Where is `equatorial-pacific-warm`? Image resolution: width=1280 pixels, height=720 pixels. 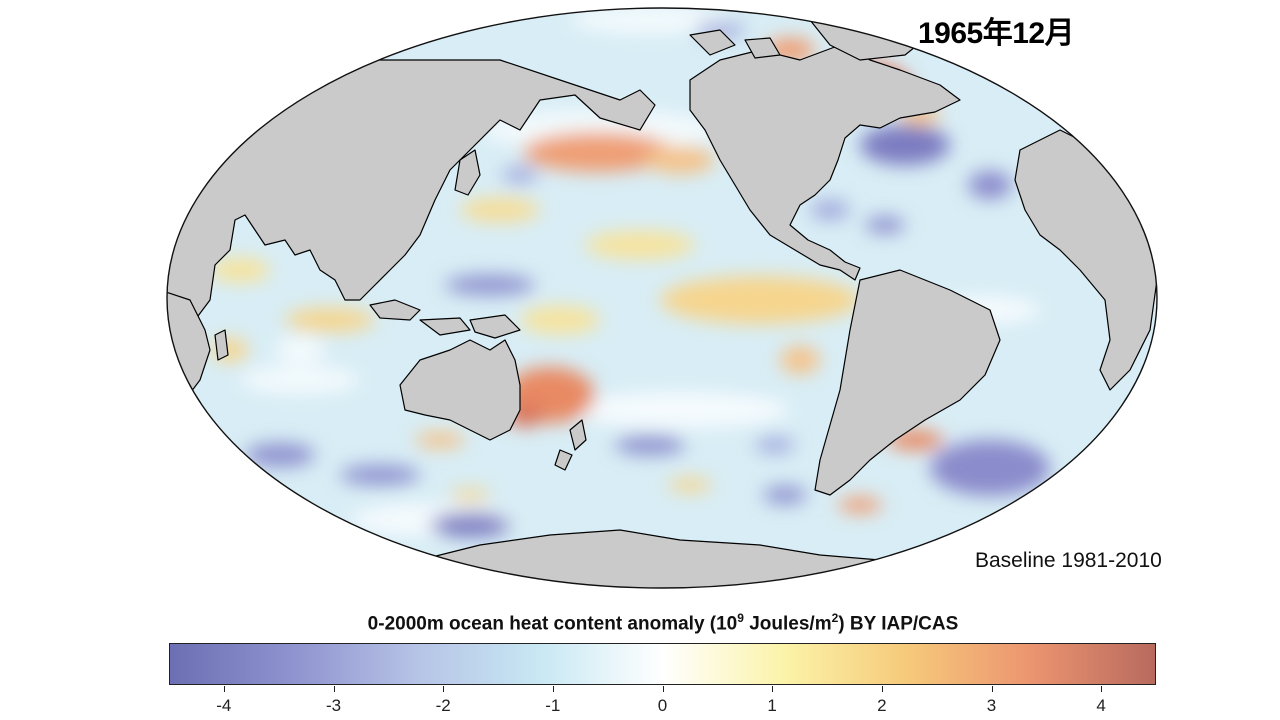
equatorial-pacific-warm is located at coordinates (760, 300).